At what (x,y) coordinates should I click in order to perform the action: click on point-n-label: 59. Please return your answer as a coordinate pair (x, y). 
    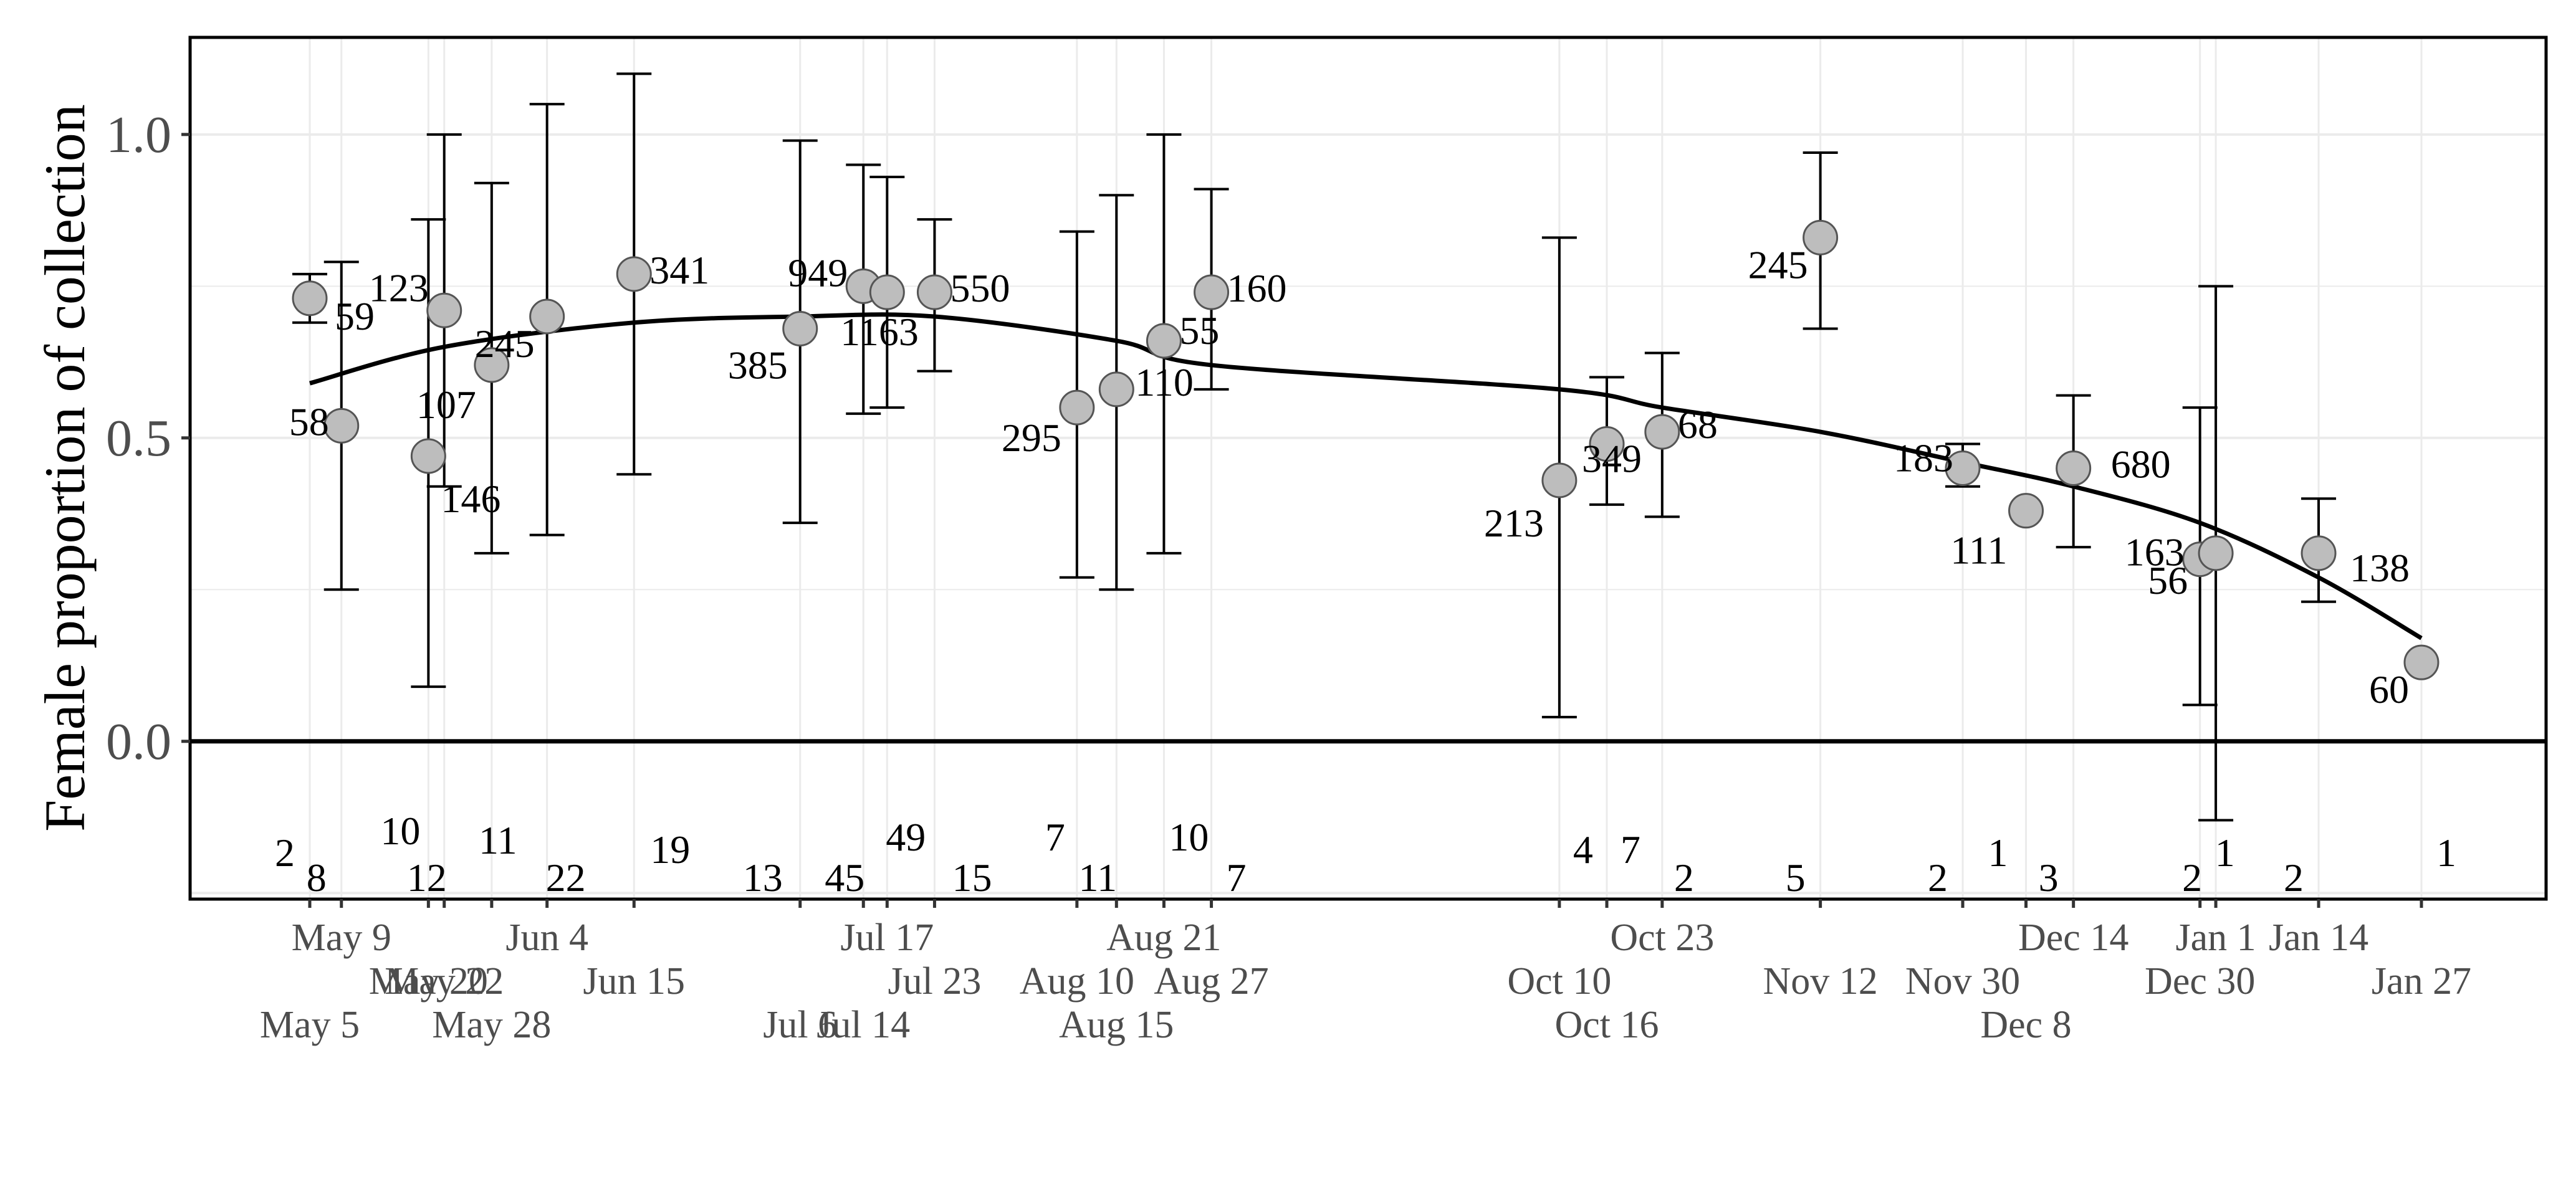
    Looking at the image, I should click on (355, 316).